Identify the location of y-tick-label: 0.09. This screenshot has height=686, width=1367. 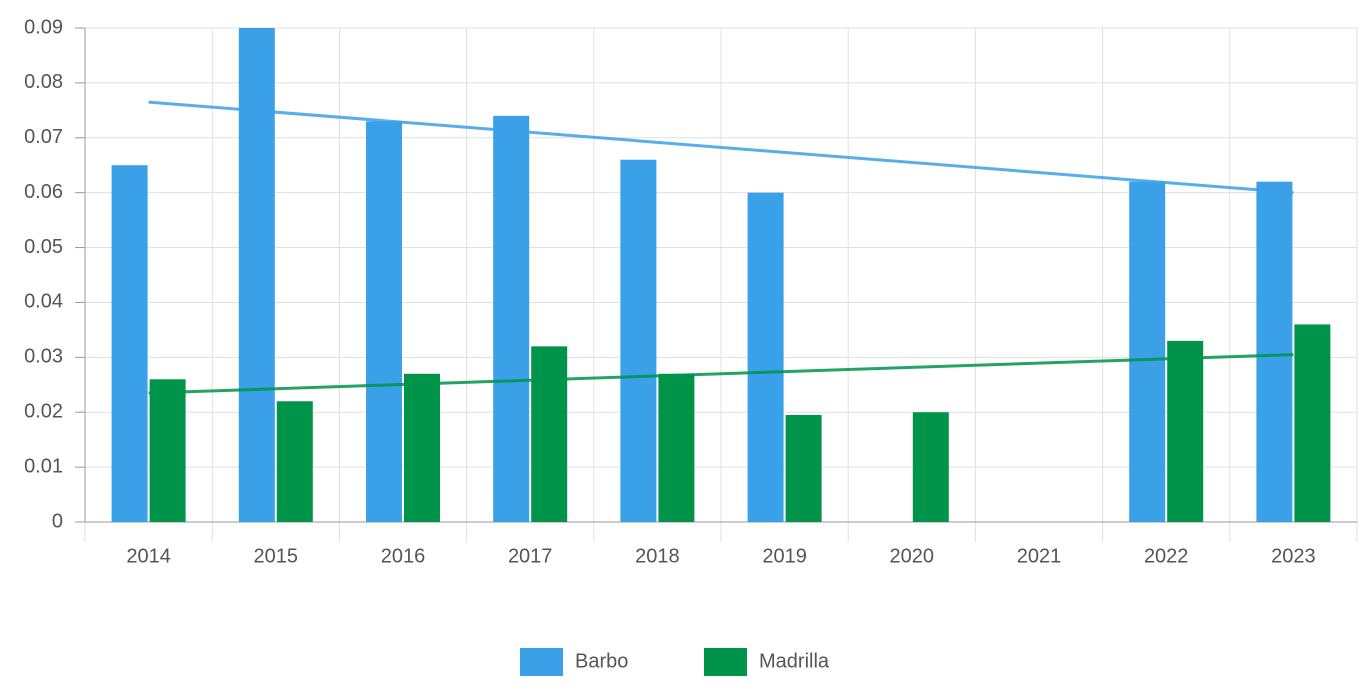
(43, 27).